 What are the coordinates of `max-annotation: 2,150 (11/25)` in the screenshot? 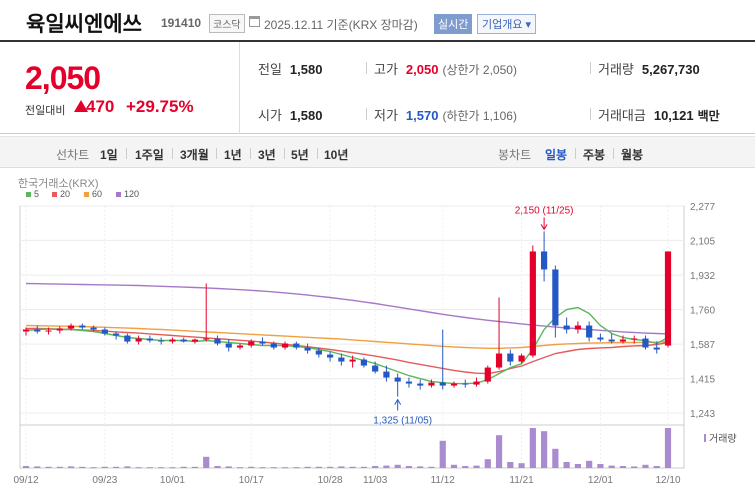 It's located at (544, 210).